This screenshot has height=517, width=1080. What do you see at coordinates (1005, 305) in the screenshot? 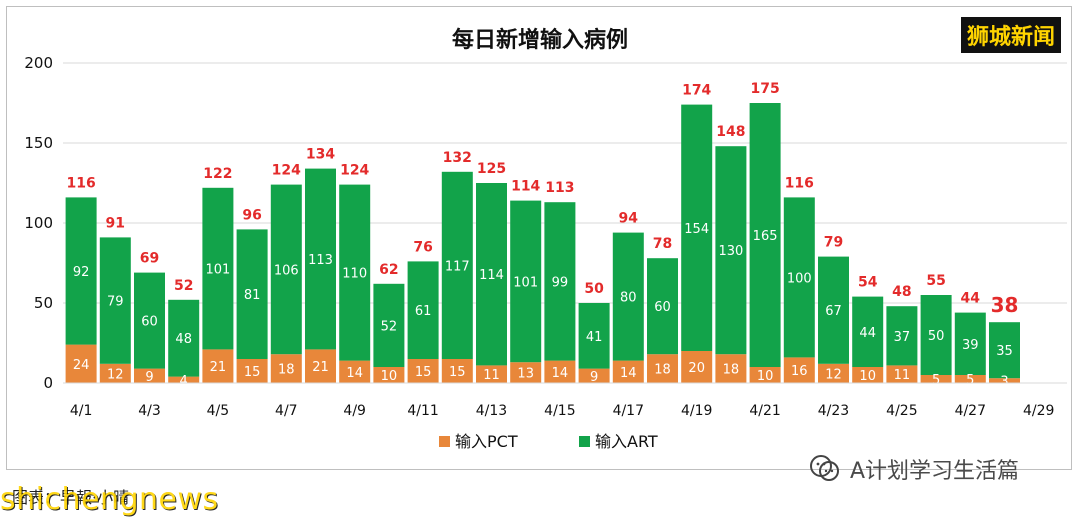
I see `data-label-total: 38` at bounding box center [1005, 305].